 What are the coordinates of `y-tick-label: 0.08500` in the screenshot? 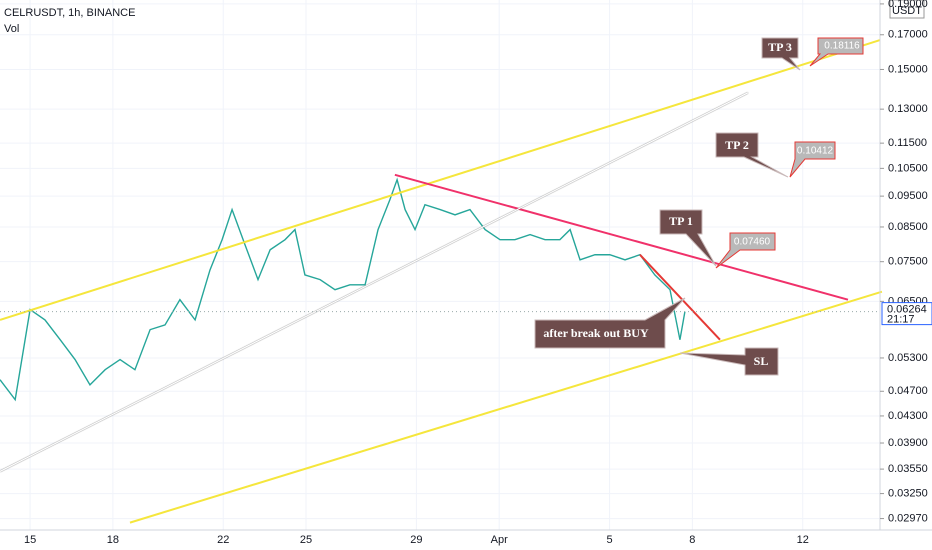 It's located at (908, 227).